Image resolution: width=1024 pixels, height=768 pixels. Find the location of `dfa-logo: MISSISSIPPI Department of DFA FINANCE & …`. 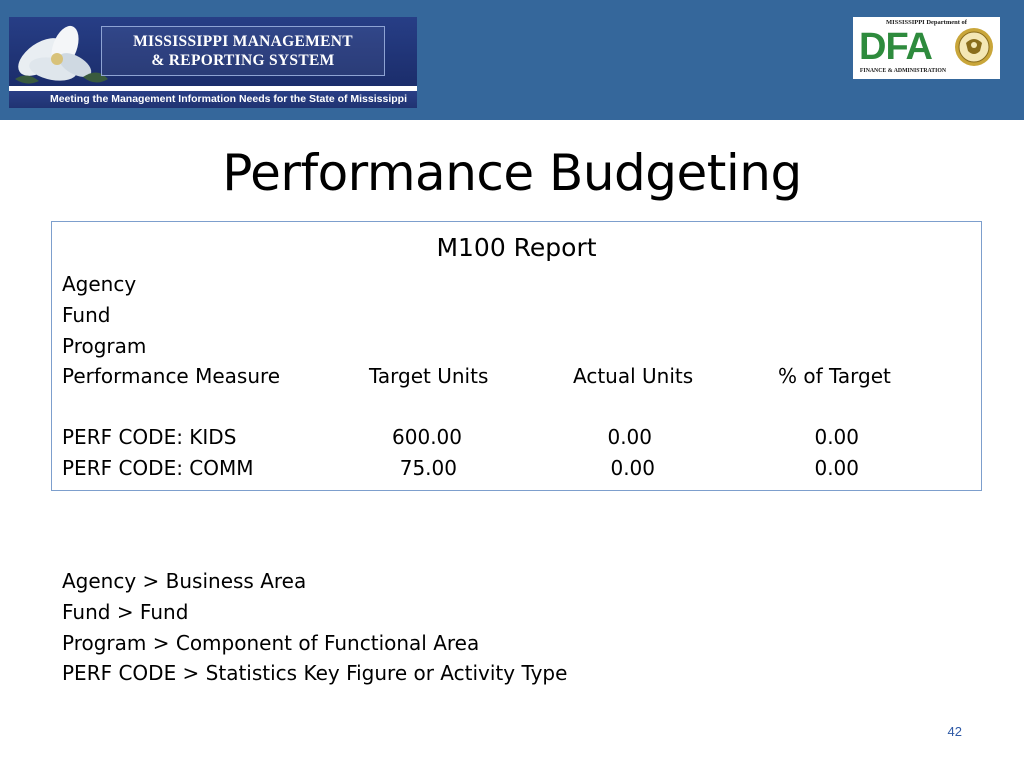

dfa-logo: MISSISSIPPI Department of DFA FINANCE & … is located at coordinates (926, 48).